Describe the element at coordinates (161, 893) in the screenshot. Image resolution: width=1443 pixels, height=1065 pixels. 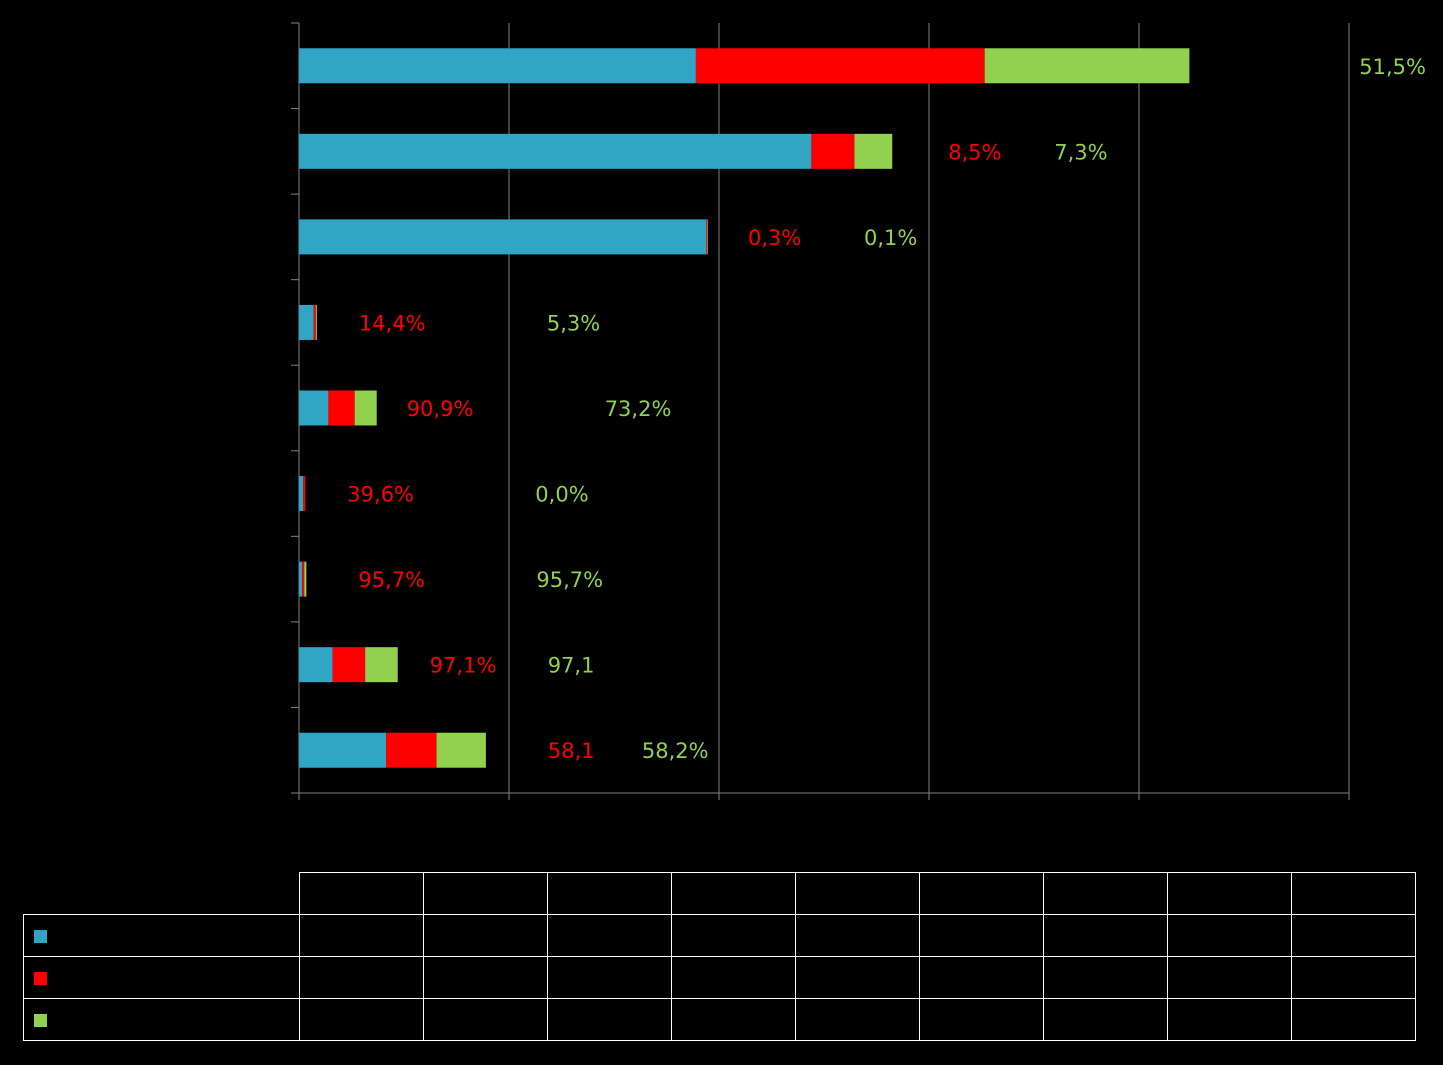
I see `legend-corner-cell` at that location.